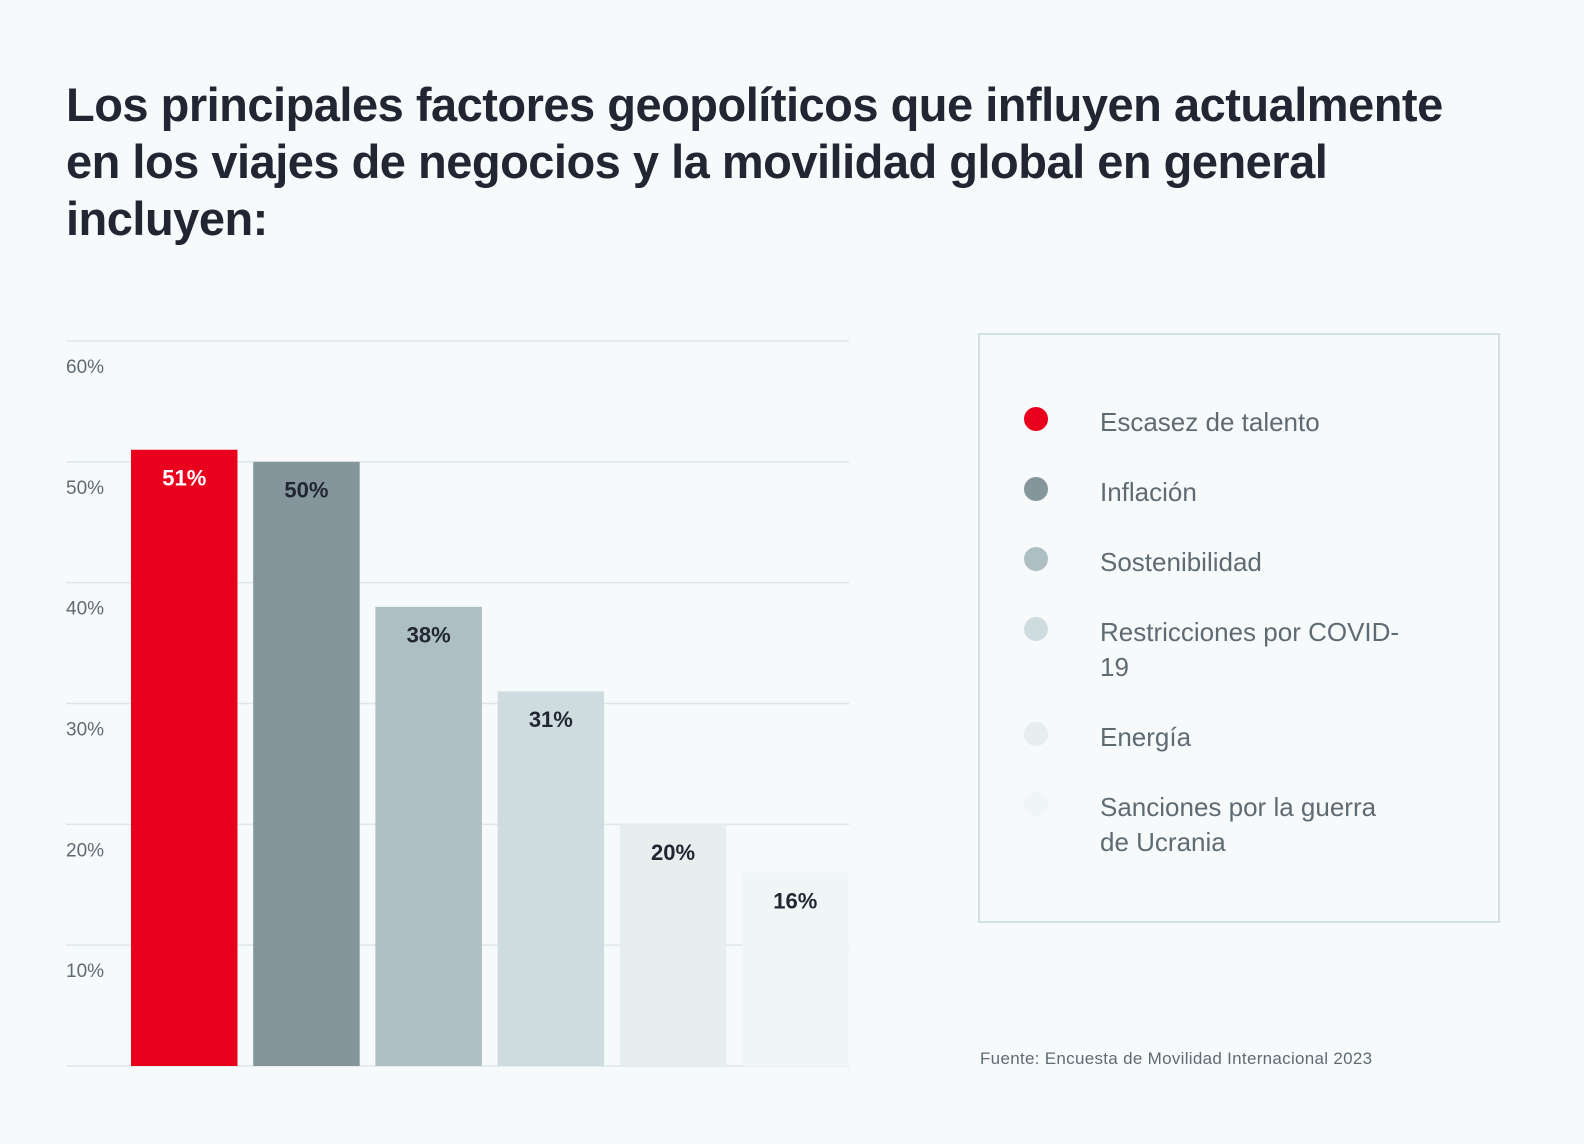 This screenshot has height=1144, width=1584. I want to click on value-label: 31%, so click(551, 719).